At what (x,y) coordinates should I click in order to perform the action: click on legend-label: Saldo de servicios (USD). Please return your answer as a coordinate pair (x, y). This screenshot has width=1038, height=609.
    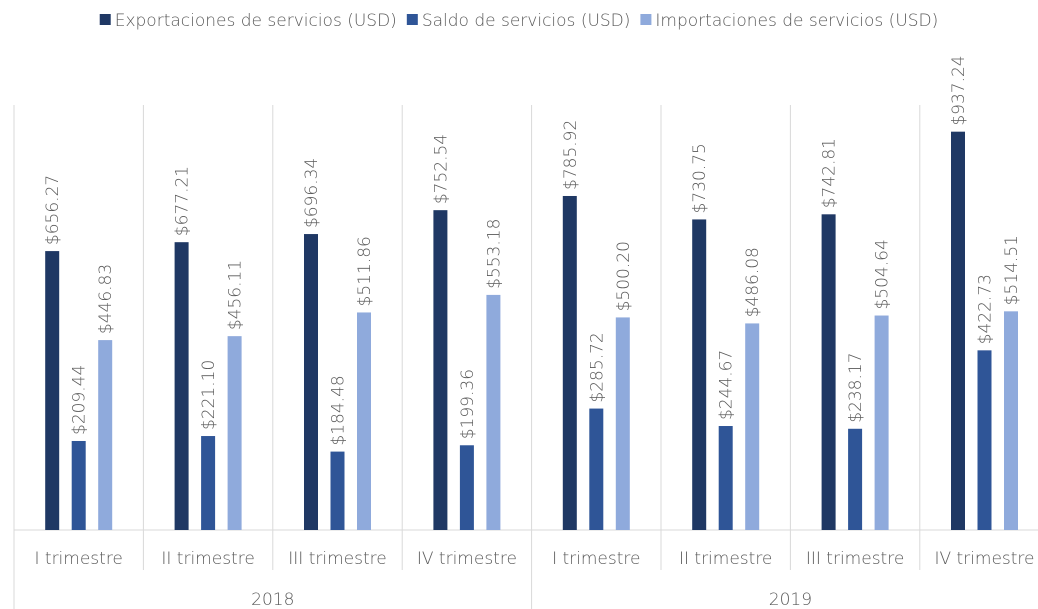
    Looking at the image, I should click on (526, 21).